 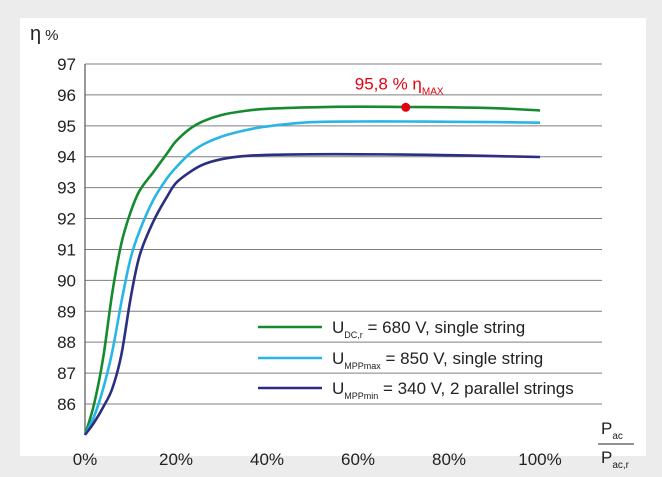 I want to click on series-umppmin-340v-legend-label: UMPPmin = 340 V, 2 parallel strings, so click(x=453, y=390).